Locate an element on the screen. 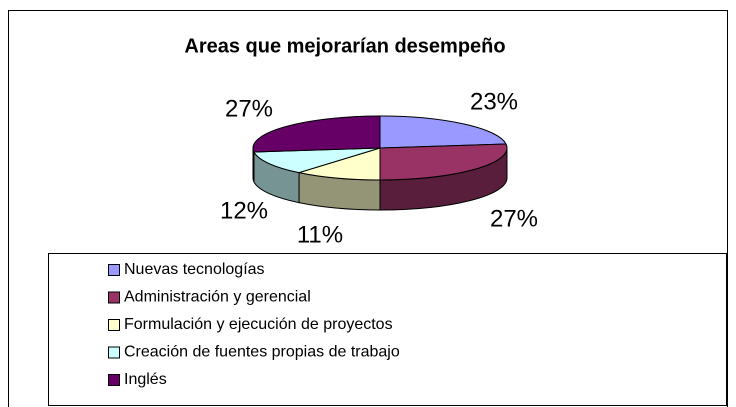 The width and height of the screenshot is (736, 407). legend-label: Formulación y ejecución de proyectos is located at coordinates (258, 324).